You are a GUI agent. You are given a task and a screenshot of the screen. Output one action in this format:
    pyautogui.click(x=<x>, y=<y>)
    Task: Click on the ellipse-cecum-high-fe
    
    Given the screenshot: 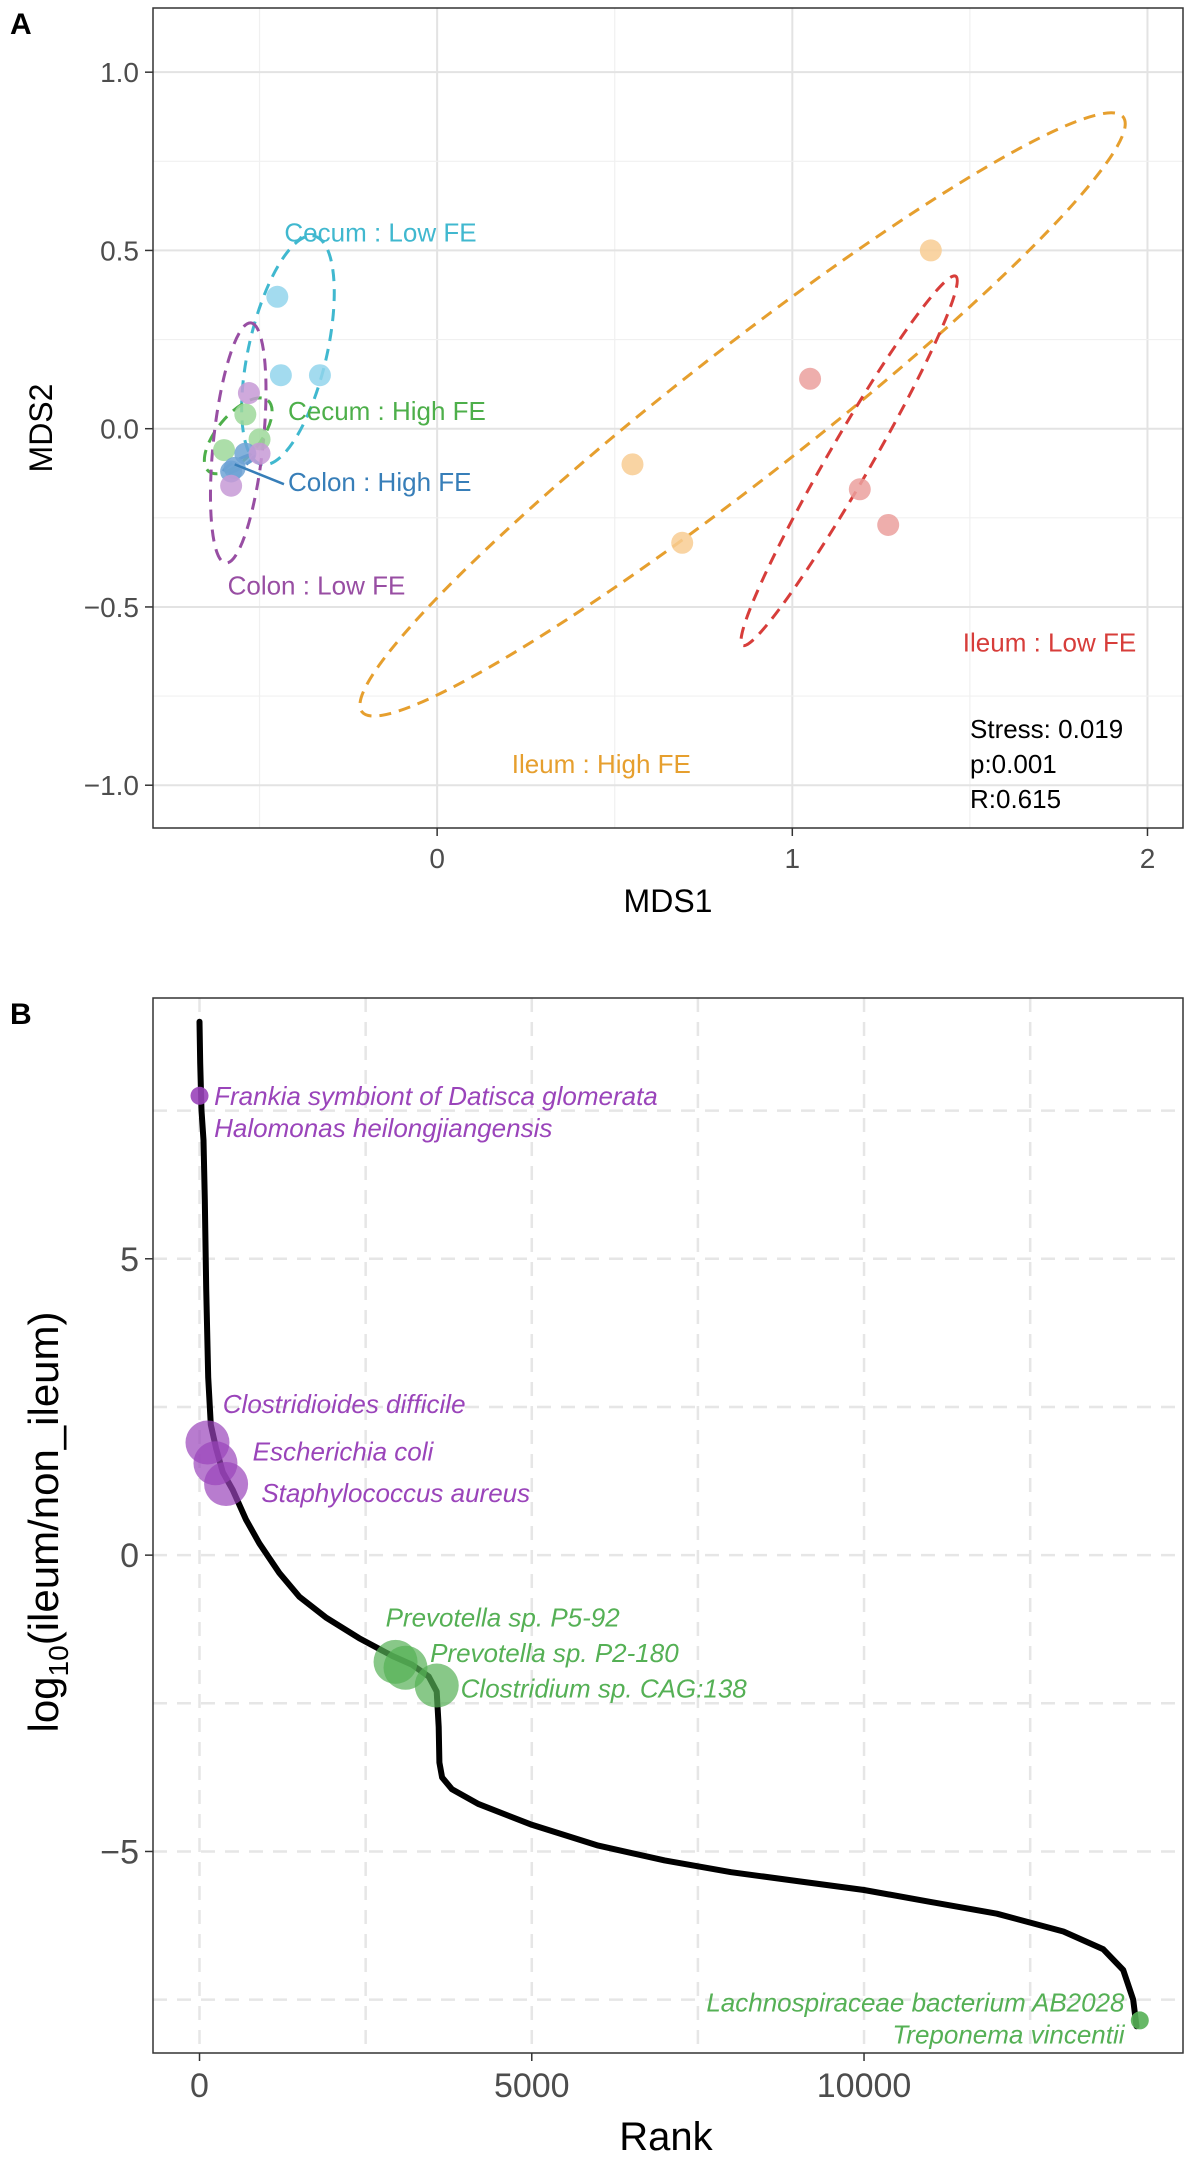 What is the action you would take?
    pyautogui.click(x=238, y=436)
    